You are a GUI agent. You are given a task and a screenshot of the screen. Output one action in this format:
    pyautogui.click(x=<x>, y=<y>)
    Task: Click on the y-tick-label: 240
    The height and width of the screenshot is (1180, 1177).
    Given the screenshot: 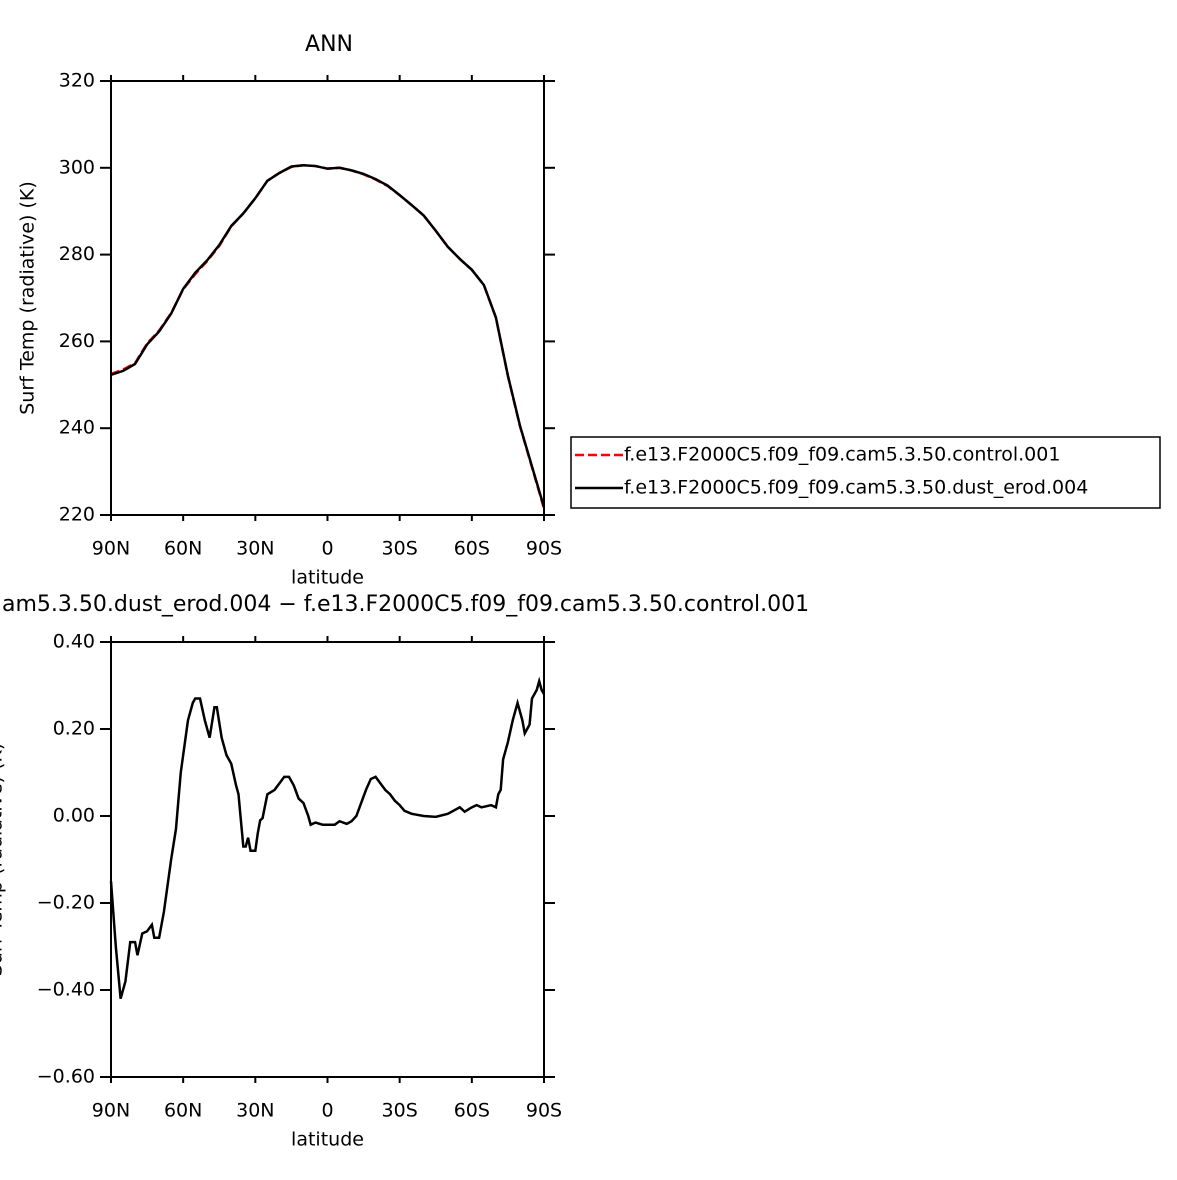 What is the action you would take?
    pyautogui.click(x=77, y=428)
    